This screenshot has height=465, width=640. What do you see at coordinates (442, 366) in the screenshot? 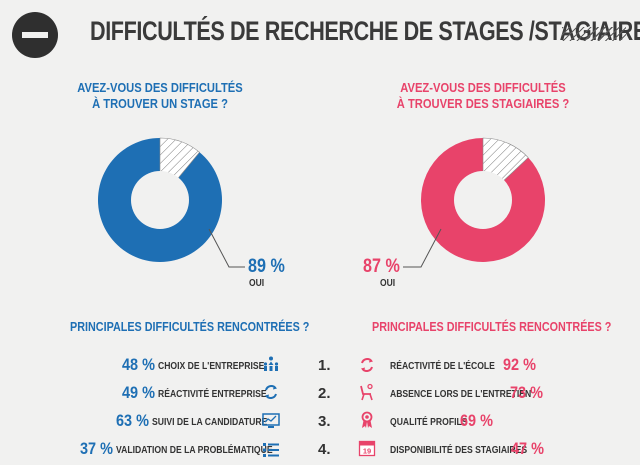
I see `right-item-1-label: RÉACTIVITÉ DE L'ÉCOLE` at bounding box center [442, 366].